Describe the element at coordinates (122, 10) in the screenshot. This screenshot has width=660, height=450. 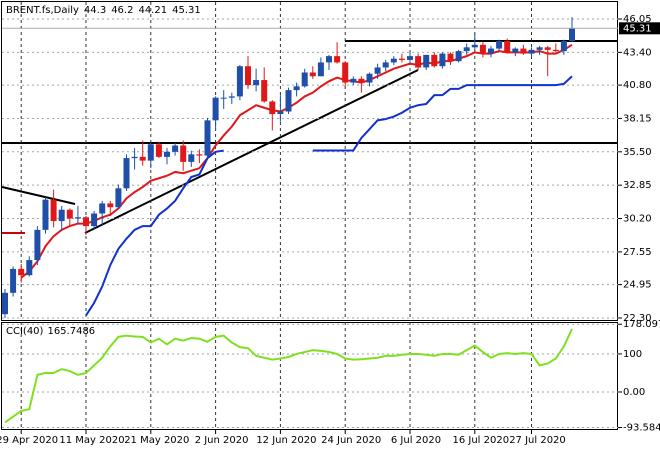
I see `ohlc-value: 46.2` at that location.